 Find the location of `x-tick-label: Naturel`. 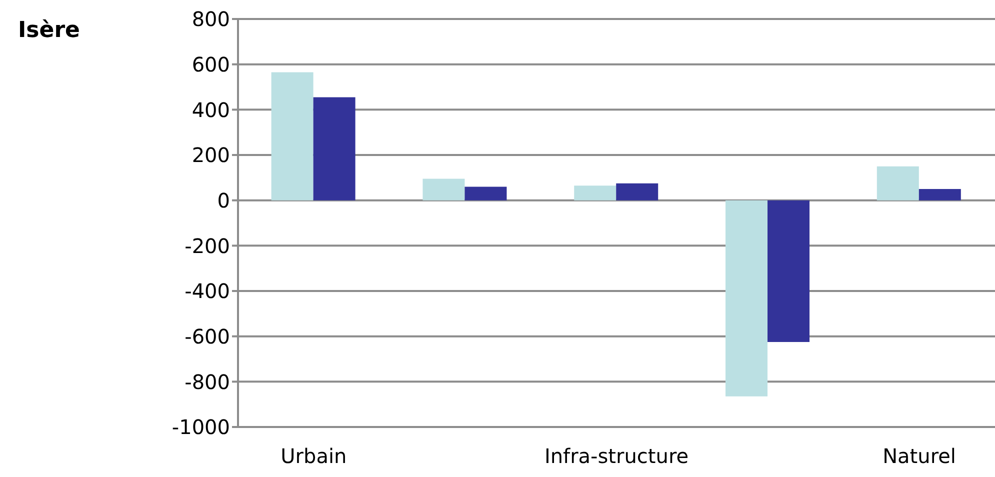

x-tick-label: Naturel is located at coordinates (919, 456).